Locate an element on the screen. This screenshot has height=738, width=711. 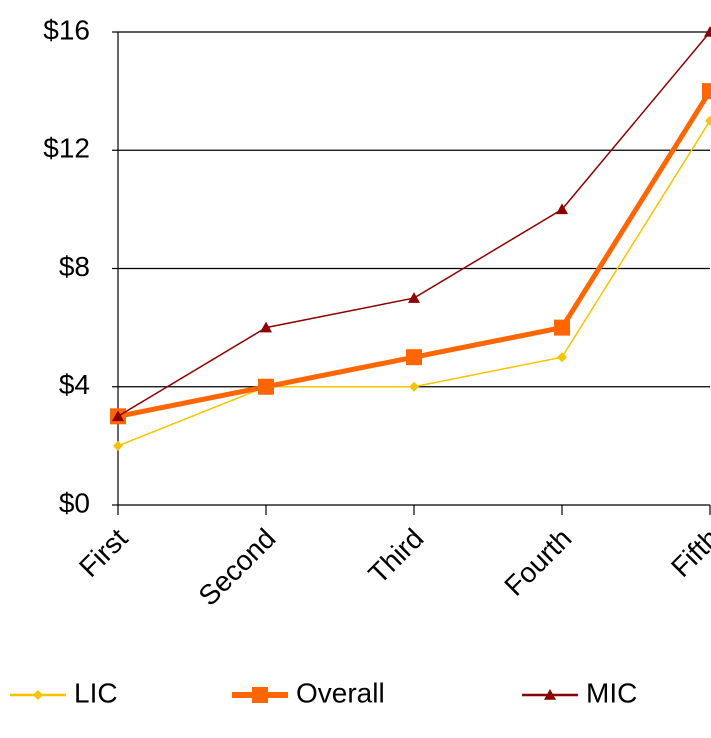
x-tick-label: Fourth is located at coordinates (537, 562).